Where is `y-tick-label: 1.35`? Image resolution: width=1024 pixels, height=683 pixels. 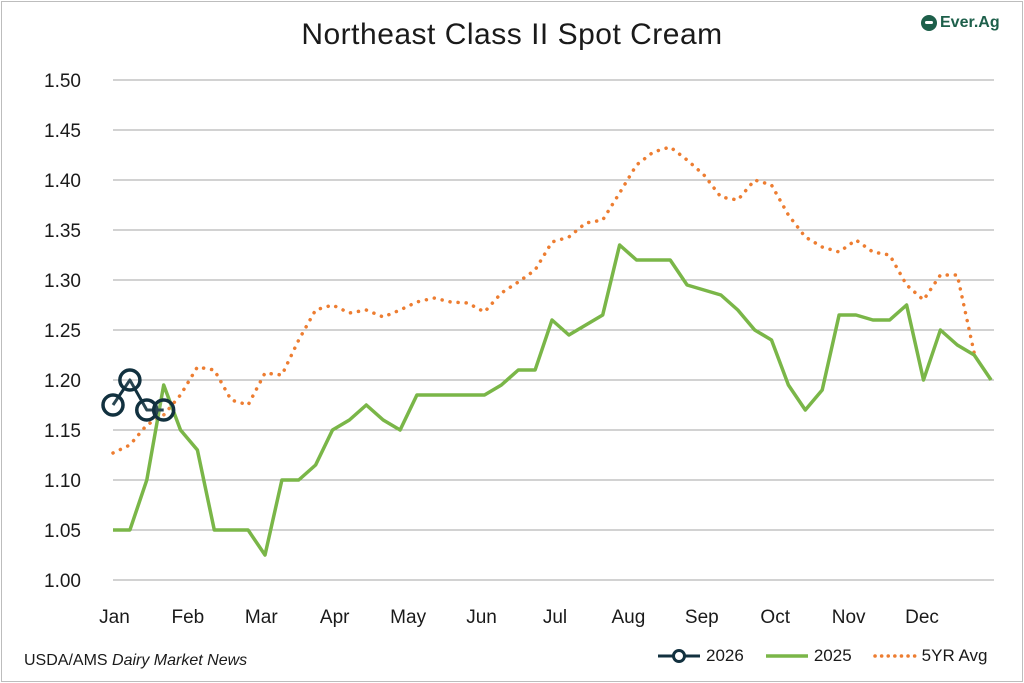 y-tick-label: 1.35 is located at coordinates (62, 231).